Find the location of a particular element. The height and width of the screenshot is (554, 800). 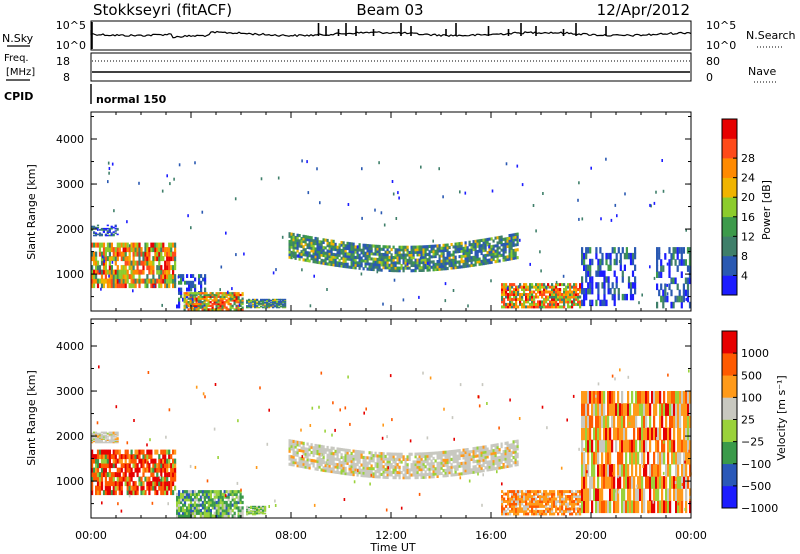

data-speck is located at coordinates (139, 183).